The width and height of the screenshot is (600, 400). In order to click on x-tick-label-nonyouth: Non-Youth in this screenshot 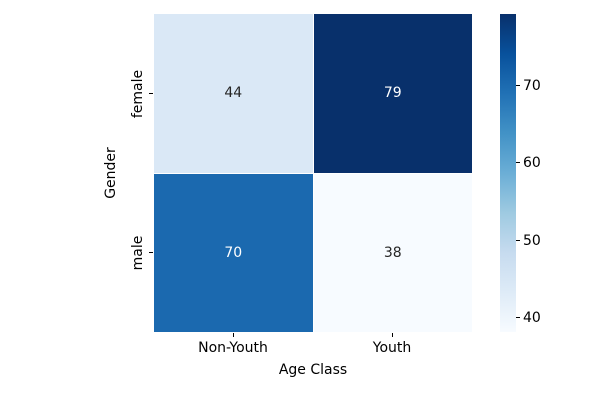, I will do `click(233, 348)`.